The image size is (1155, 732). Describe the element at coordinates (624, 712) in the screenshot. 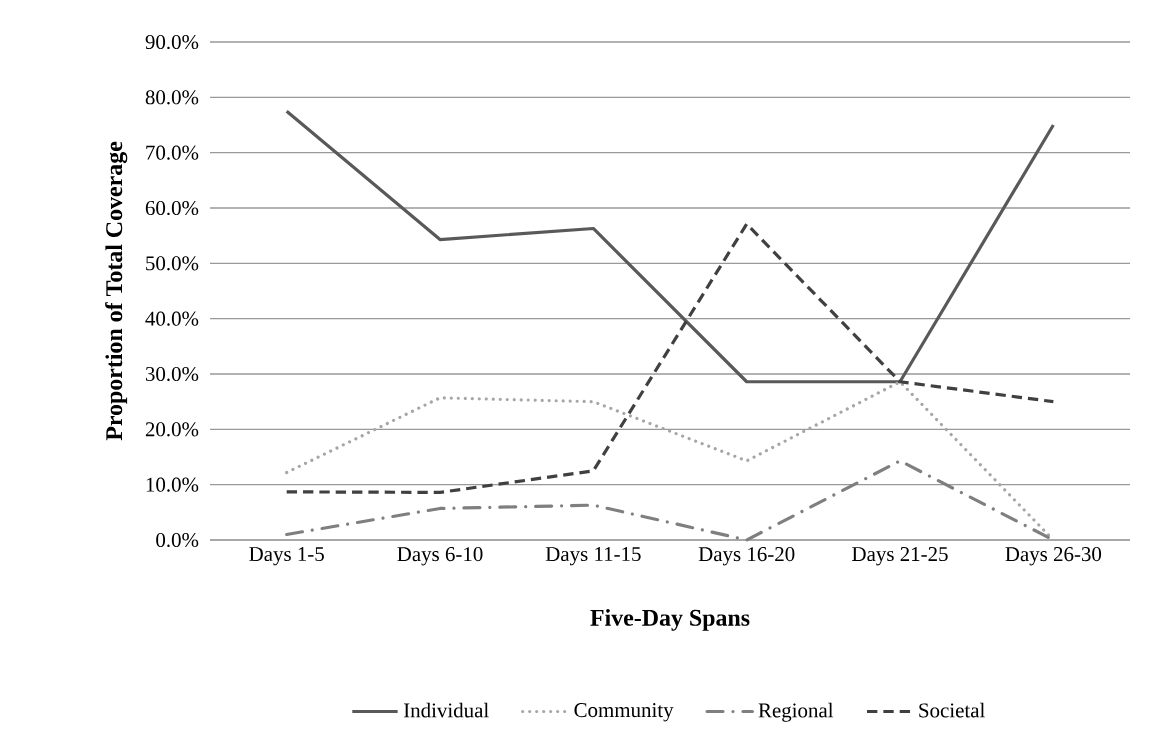

I see `legend-label: Community` at that location.